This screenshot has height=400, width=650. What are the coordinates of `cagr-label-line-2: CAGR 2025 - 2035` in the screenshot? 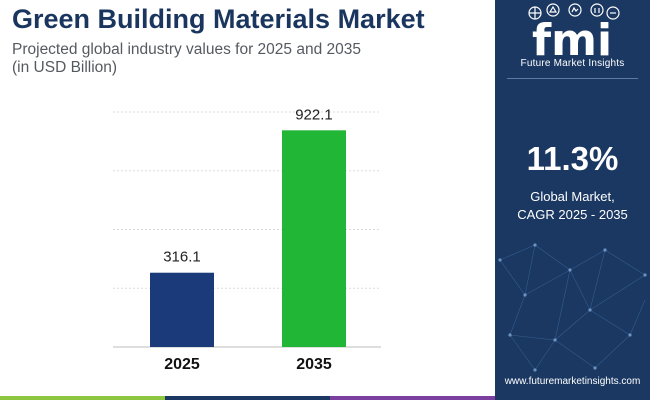 It's located at (572, 214).